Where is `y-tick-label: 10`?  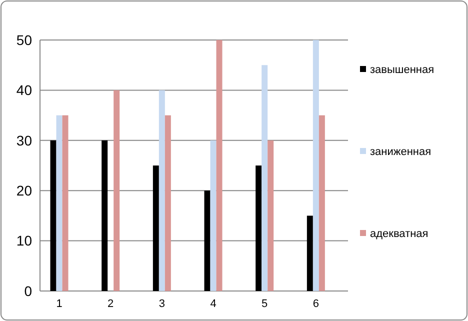
y-tick-label: 10 is located at coordinates (24, 240).